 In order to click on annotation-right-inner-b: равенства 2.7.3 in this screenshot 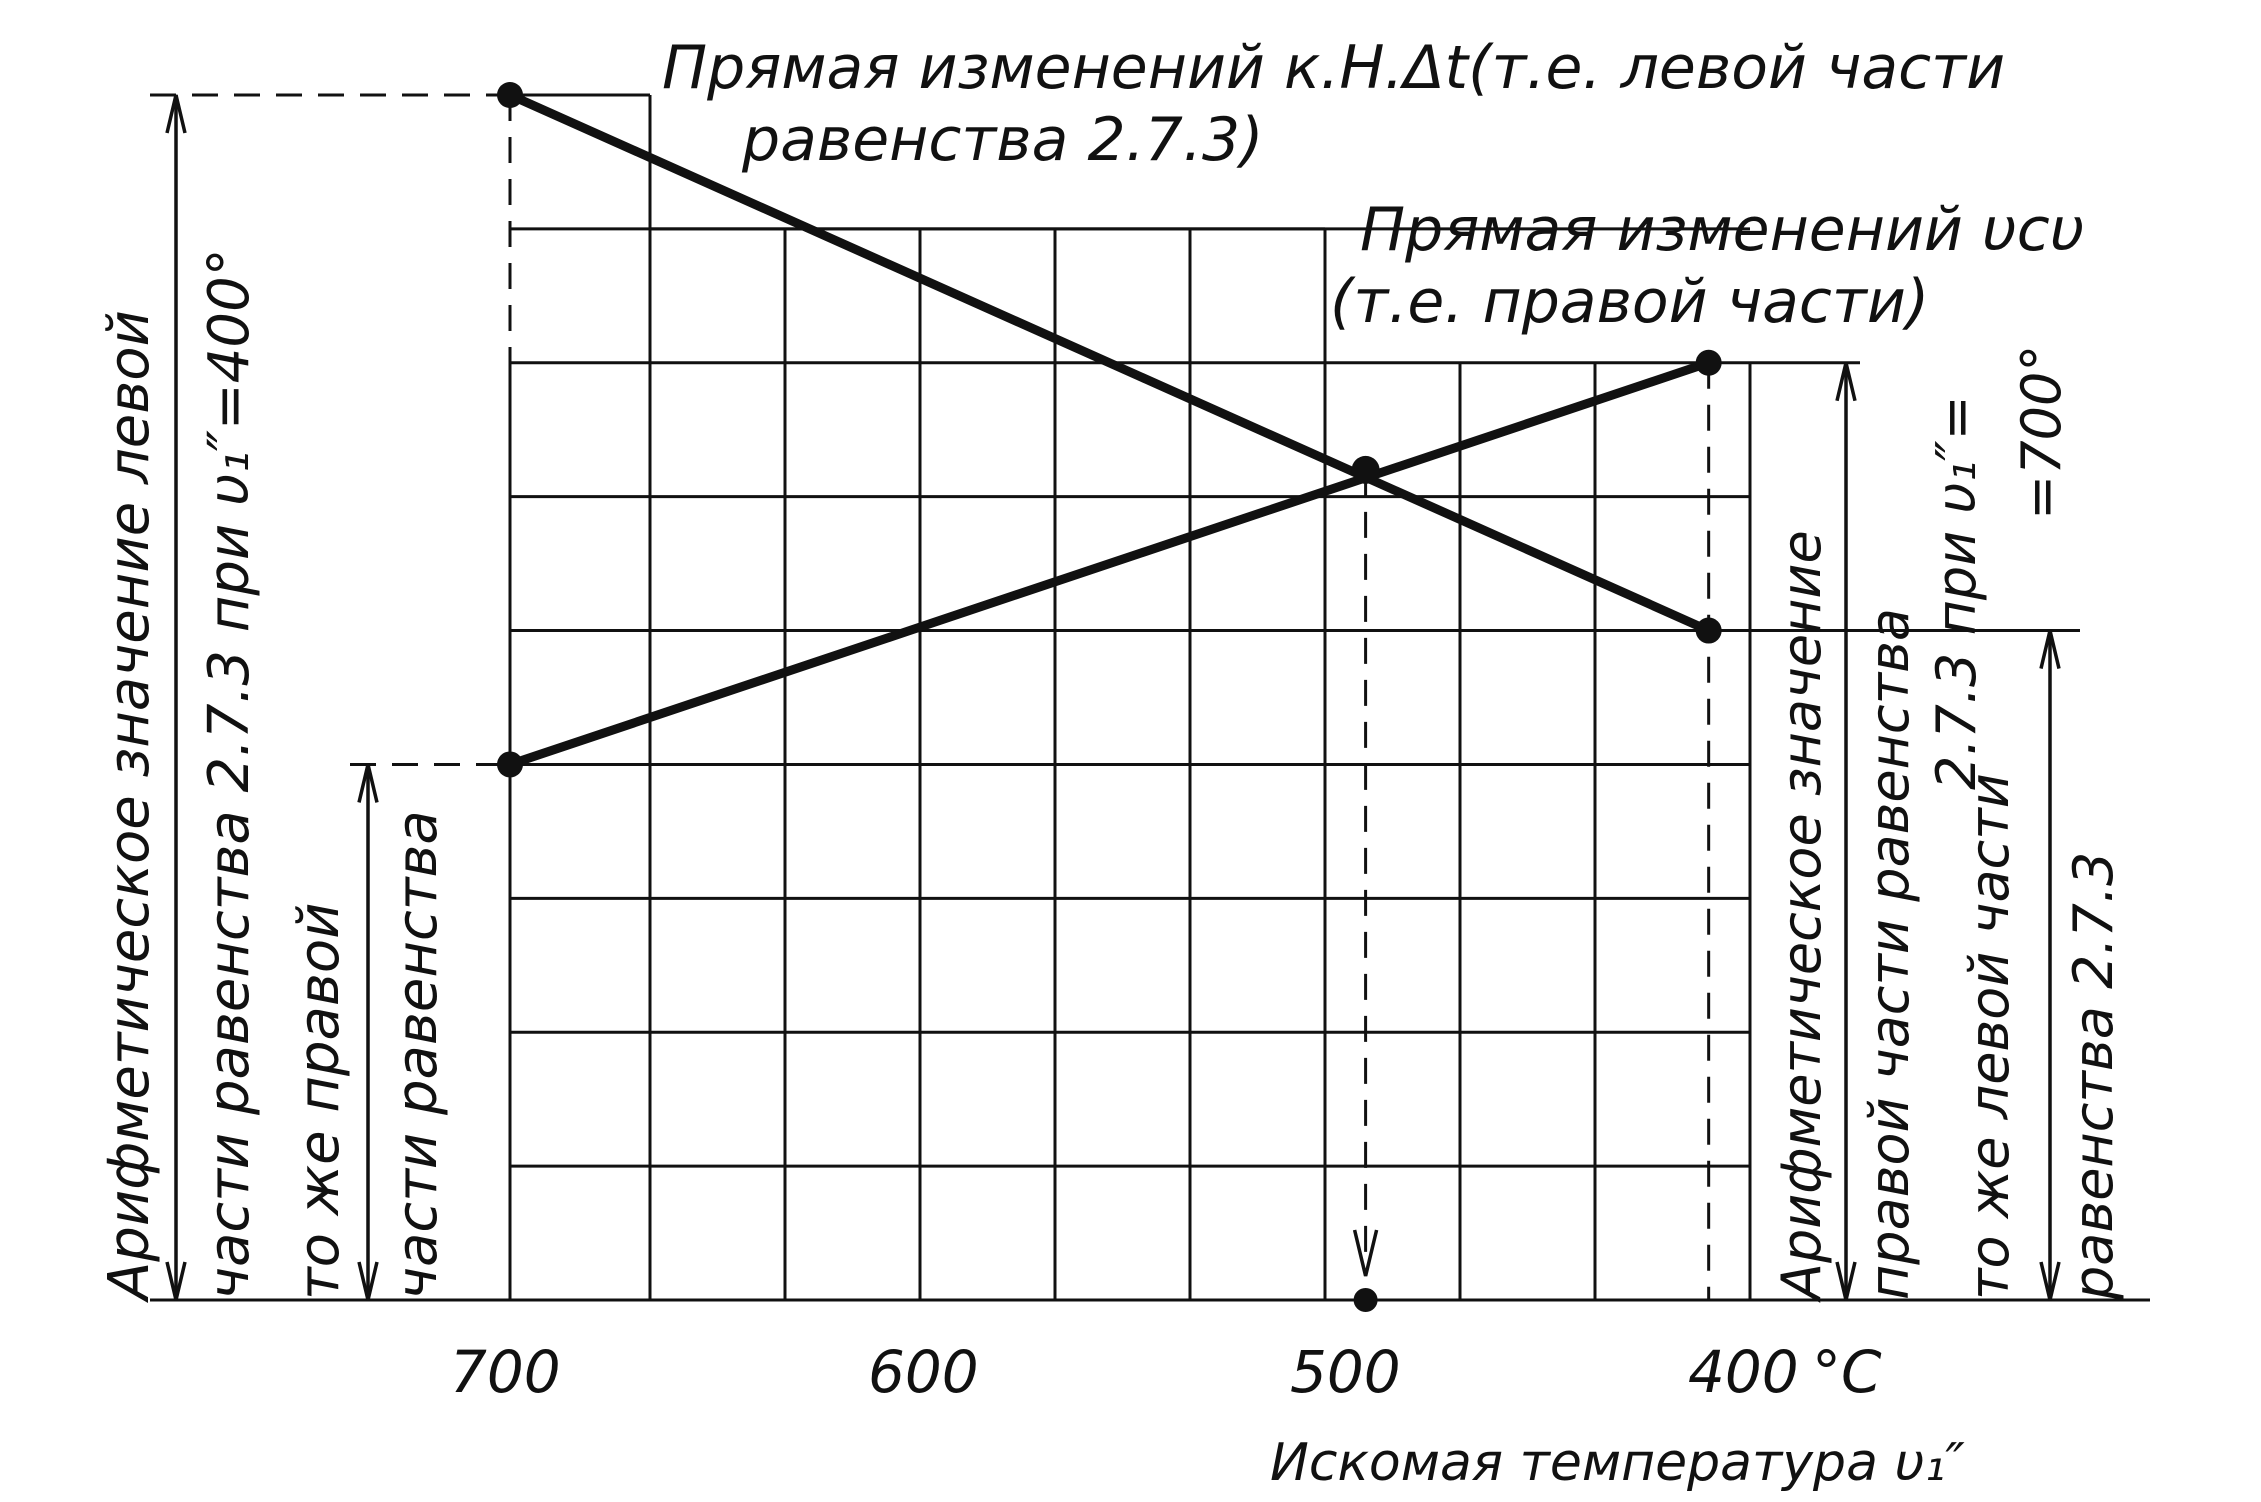, I will do `click(2093, 1076)`.